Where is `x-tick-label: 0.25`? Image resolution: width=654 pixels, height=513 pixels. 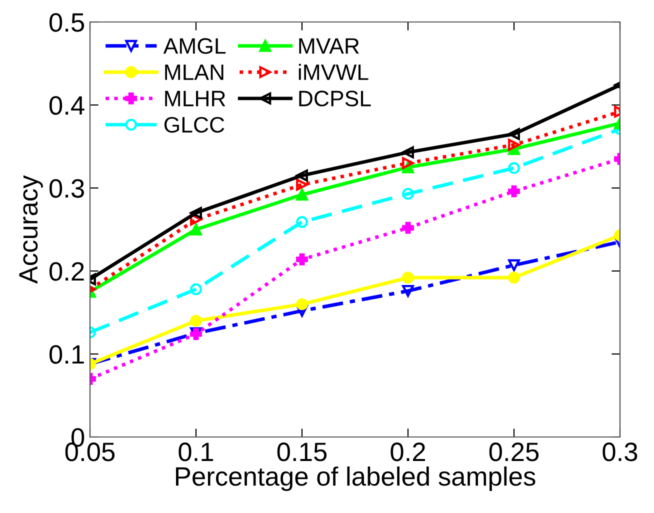
x-tick-label: 0.25 is located at coordinates (514, 452).